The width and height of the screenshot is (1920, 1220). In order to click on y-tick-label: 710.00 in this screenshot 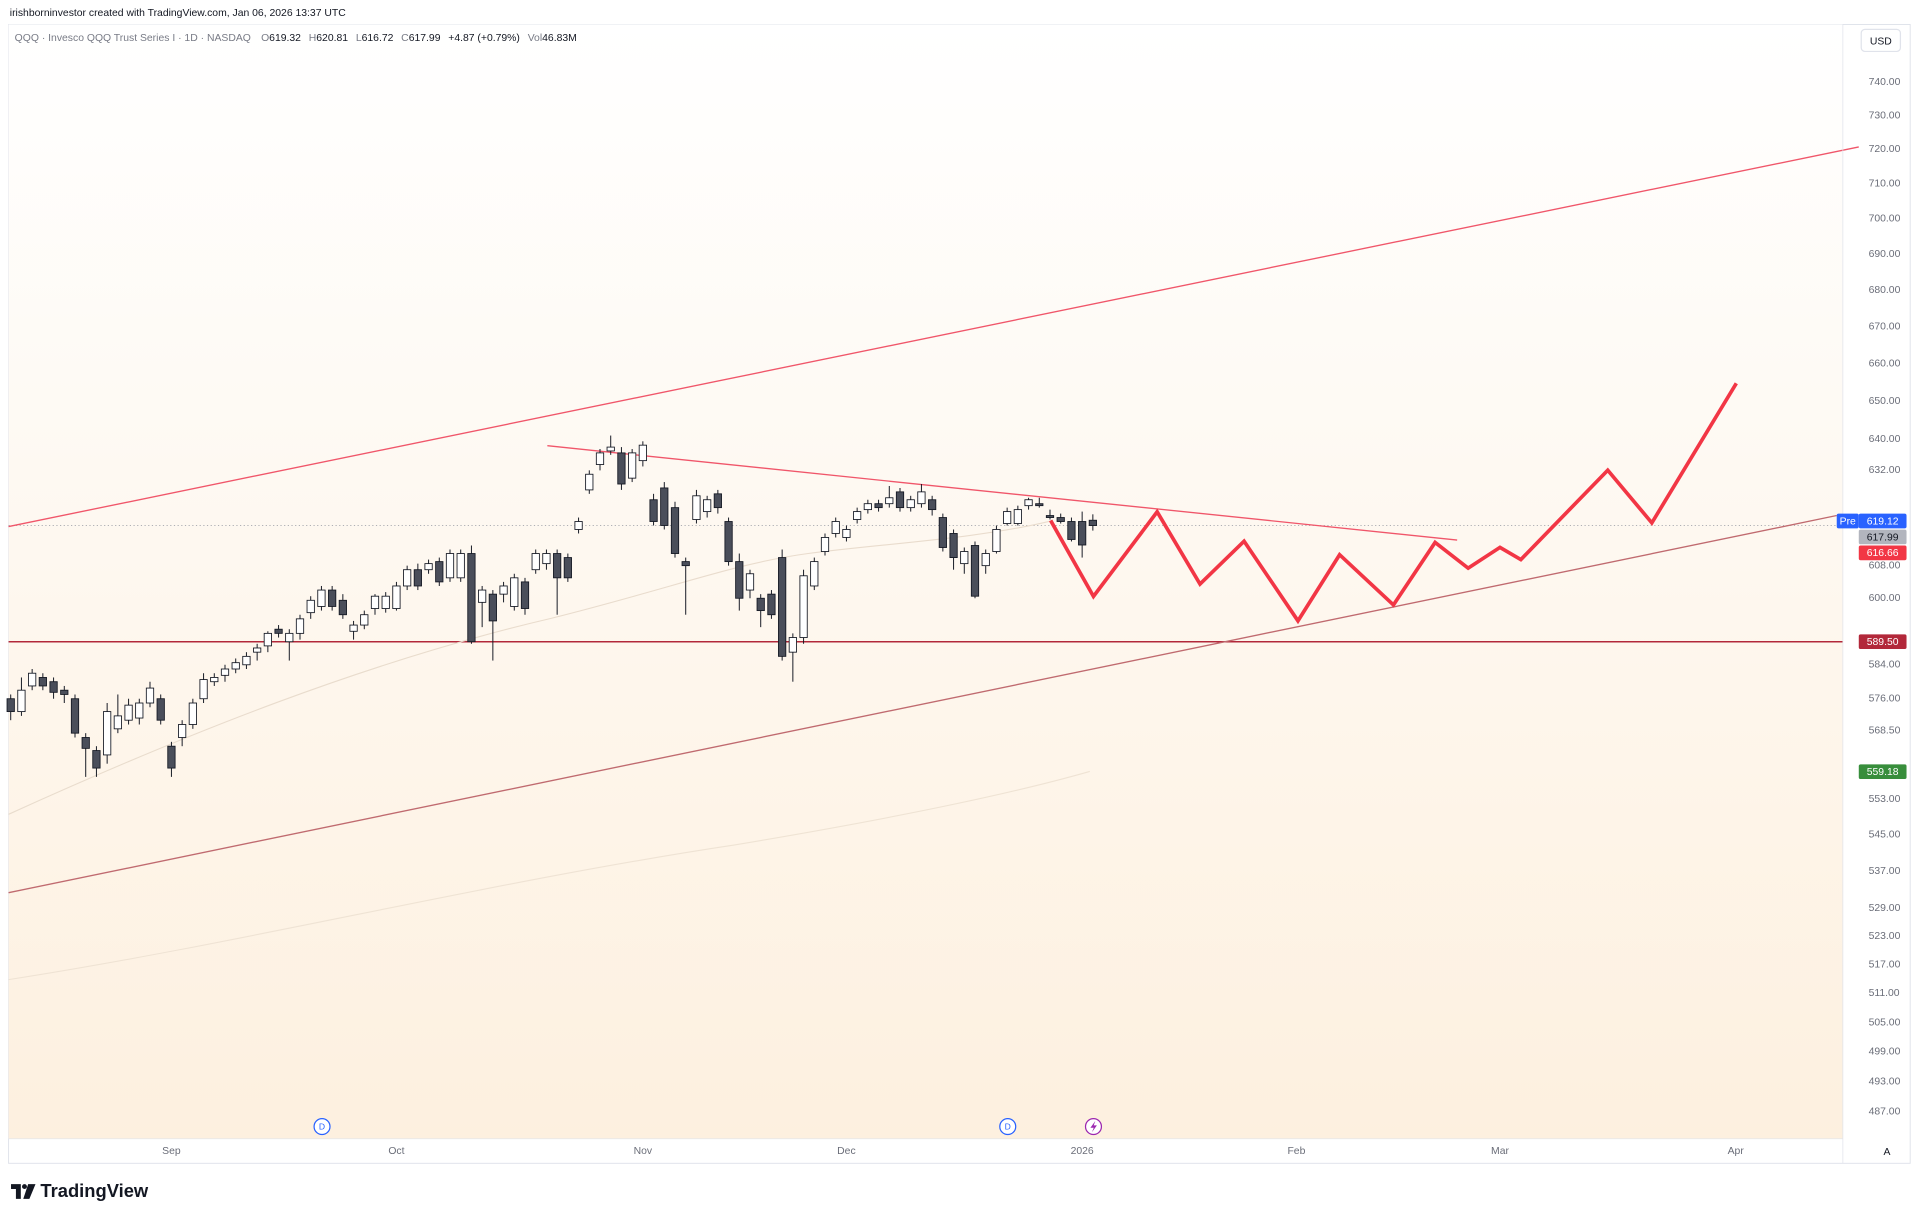, I will do `click(1885, 184)`.